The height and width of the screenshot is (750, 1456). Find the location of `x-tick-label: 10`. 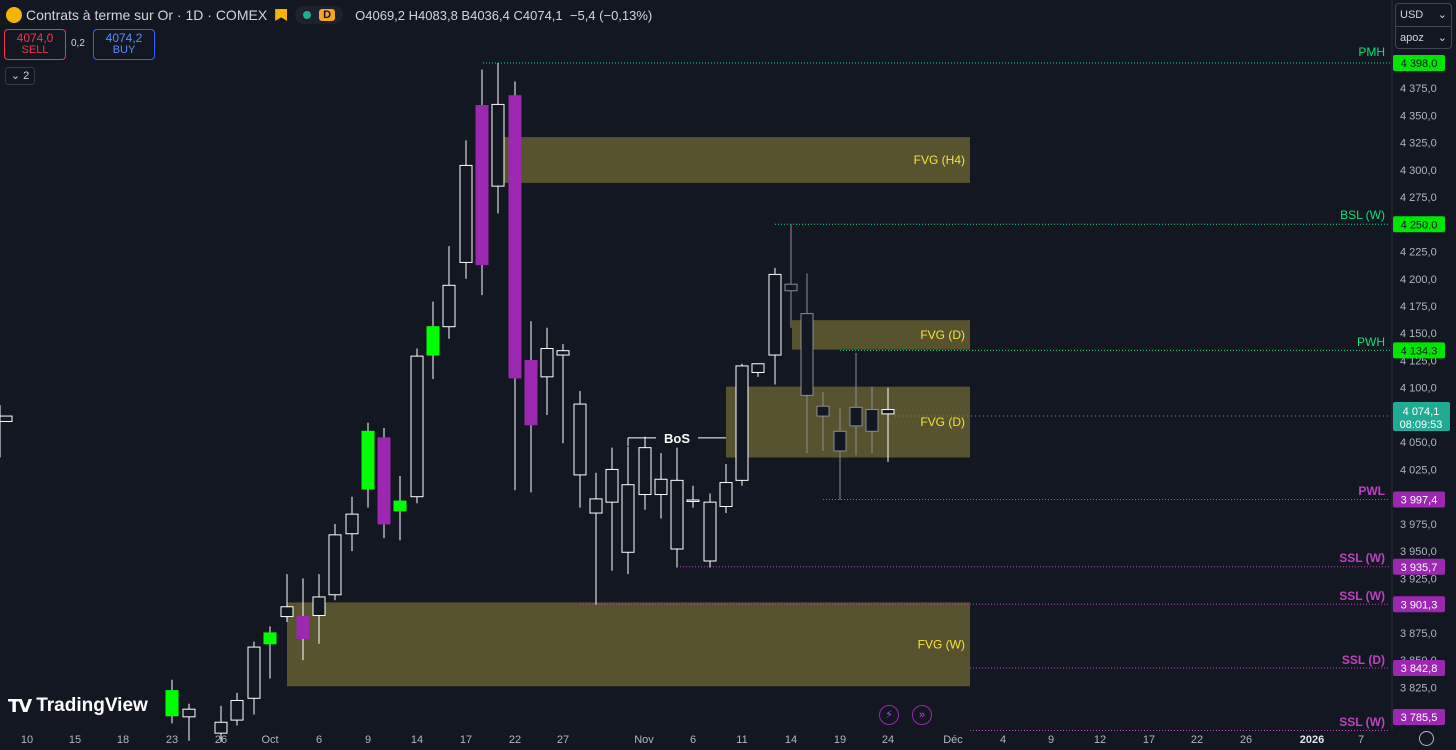

x-tick-label: 10 is located at coordinates (27, 740).